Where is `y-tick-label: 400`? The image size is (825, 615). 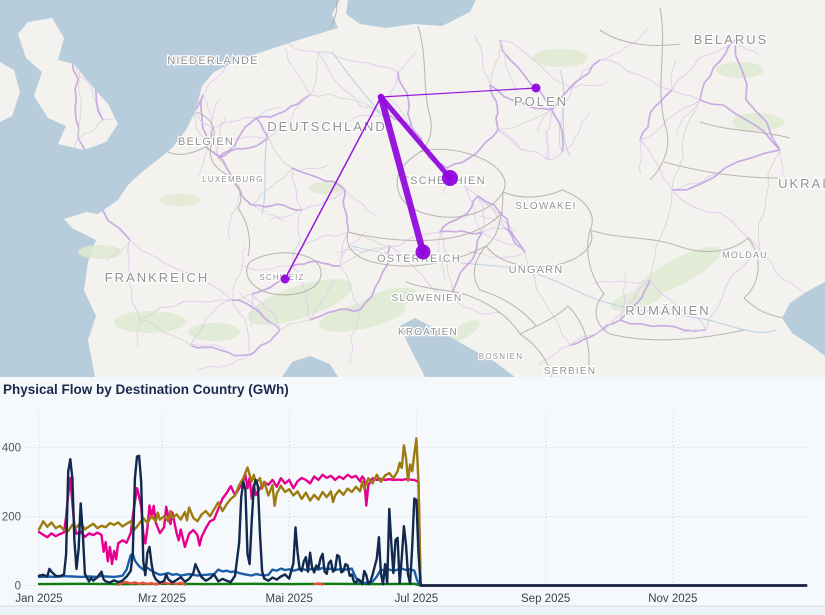
y-tick-label: 400 is located at coordinates (11, 449).